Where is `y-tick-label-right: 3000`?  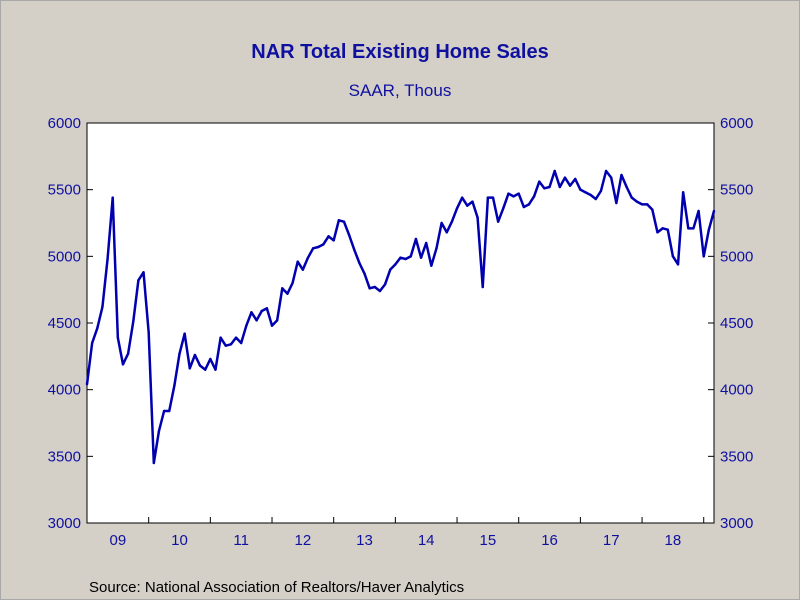 y-tick-label-right: 3000 is located at coordinates (736, 523).